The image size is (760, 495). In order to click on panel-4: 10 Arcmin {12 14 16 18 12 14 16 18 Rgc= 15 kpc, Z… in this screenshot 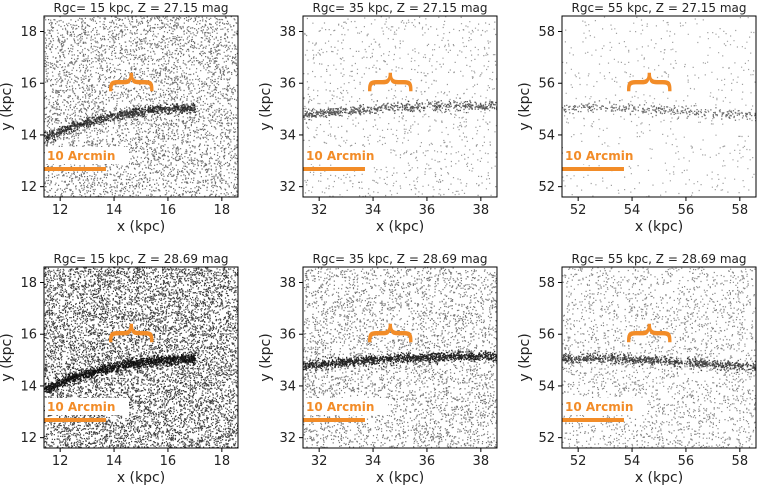, I will do `click(119, 369)`.